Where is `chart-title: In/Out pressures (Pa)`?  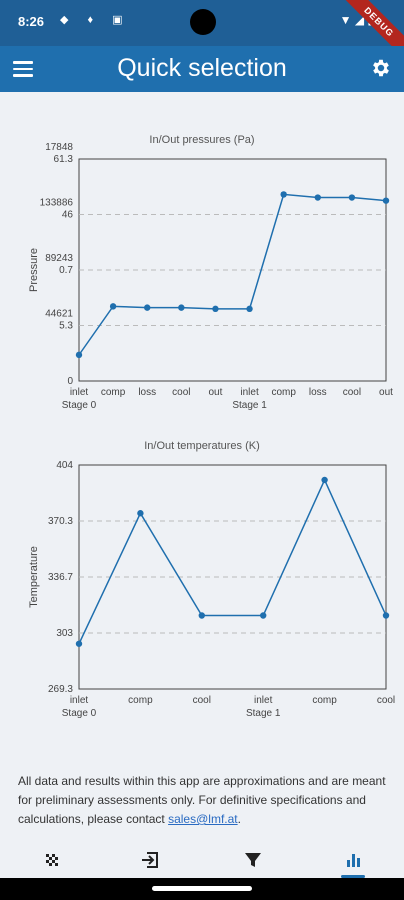 chart-title: In/Out pressures (Pa) is located at coordinates (202, 140).